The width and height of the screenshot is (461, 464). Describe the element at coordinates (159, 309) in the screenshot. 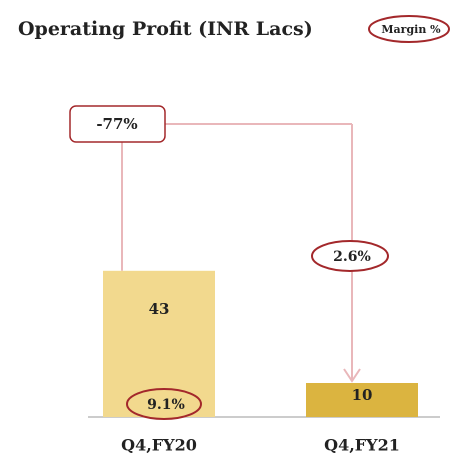

I see `value-label: 43` at that location.